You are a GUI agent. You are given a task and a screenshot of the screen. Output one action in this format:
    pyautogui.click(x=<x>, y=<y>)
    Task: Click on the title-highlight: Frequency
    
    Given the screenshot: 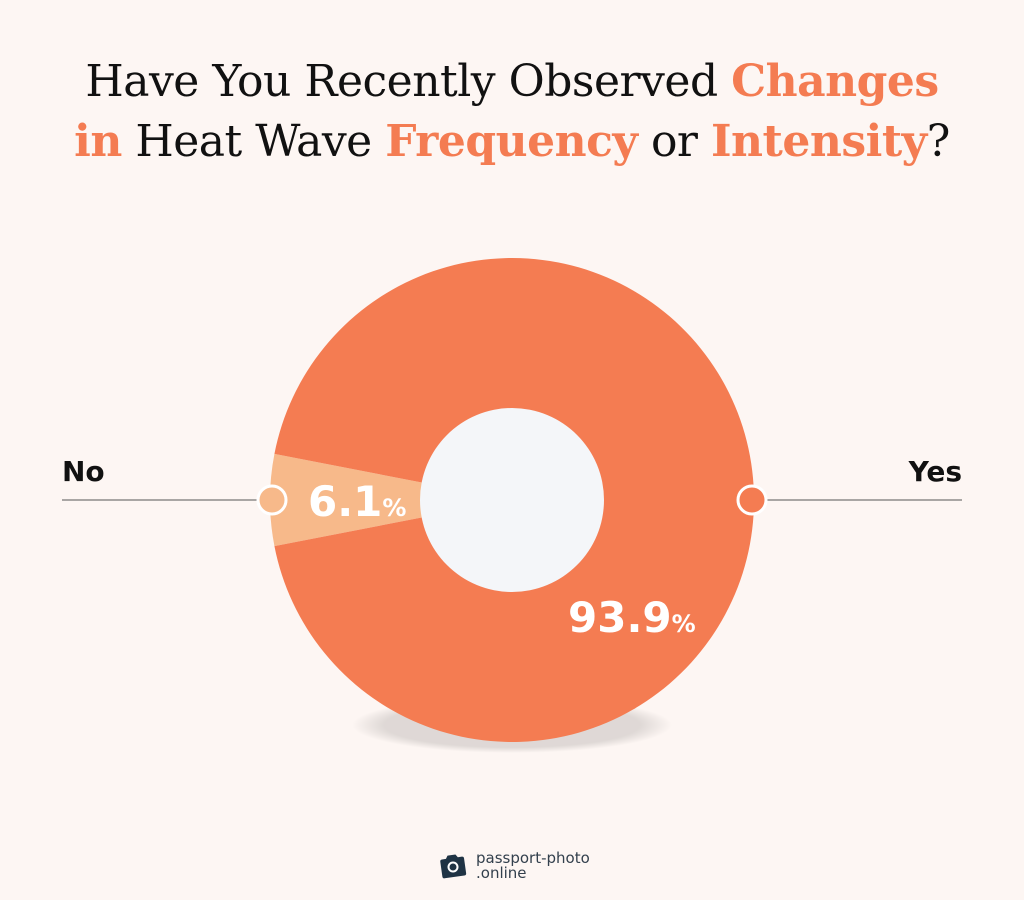 What is the action you would take?
    pyautogui.click(x=511, y=141)
    